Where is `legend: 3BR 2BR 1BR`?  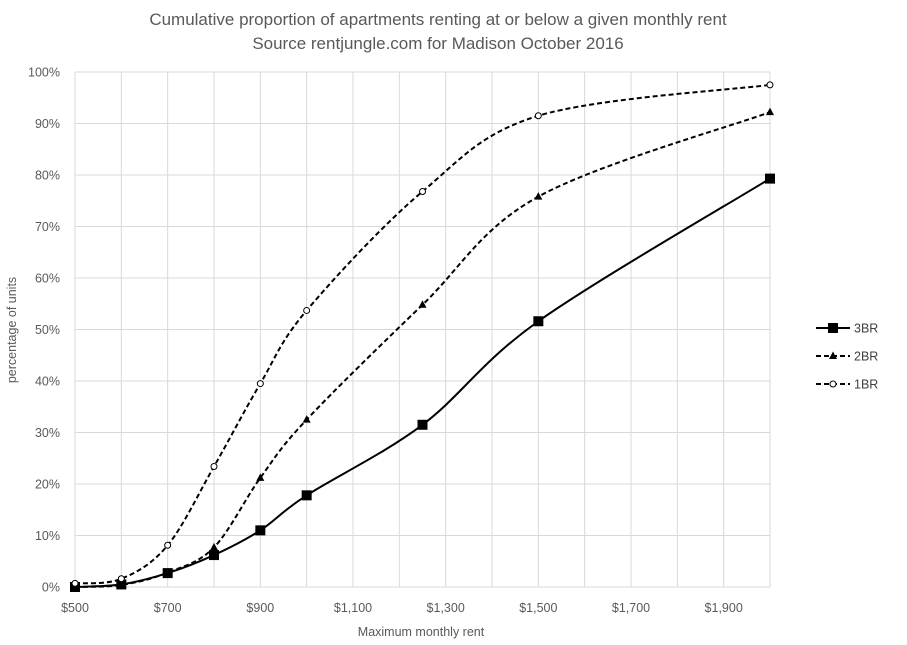
legend: 3BR 2BR 1BR is located at coordinates (847, 357).